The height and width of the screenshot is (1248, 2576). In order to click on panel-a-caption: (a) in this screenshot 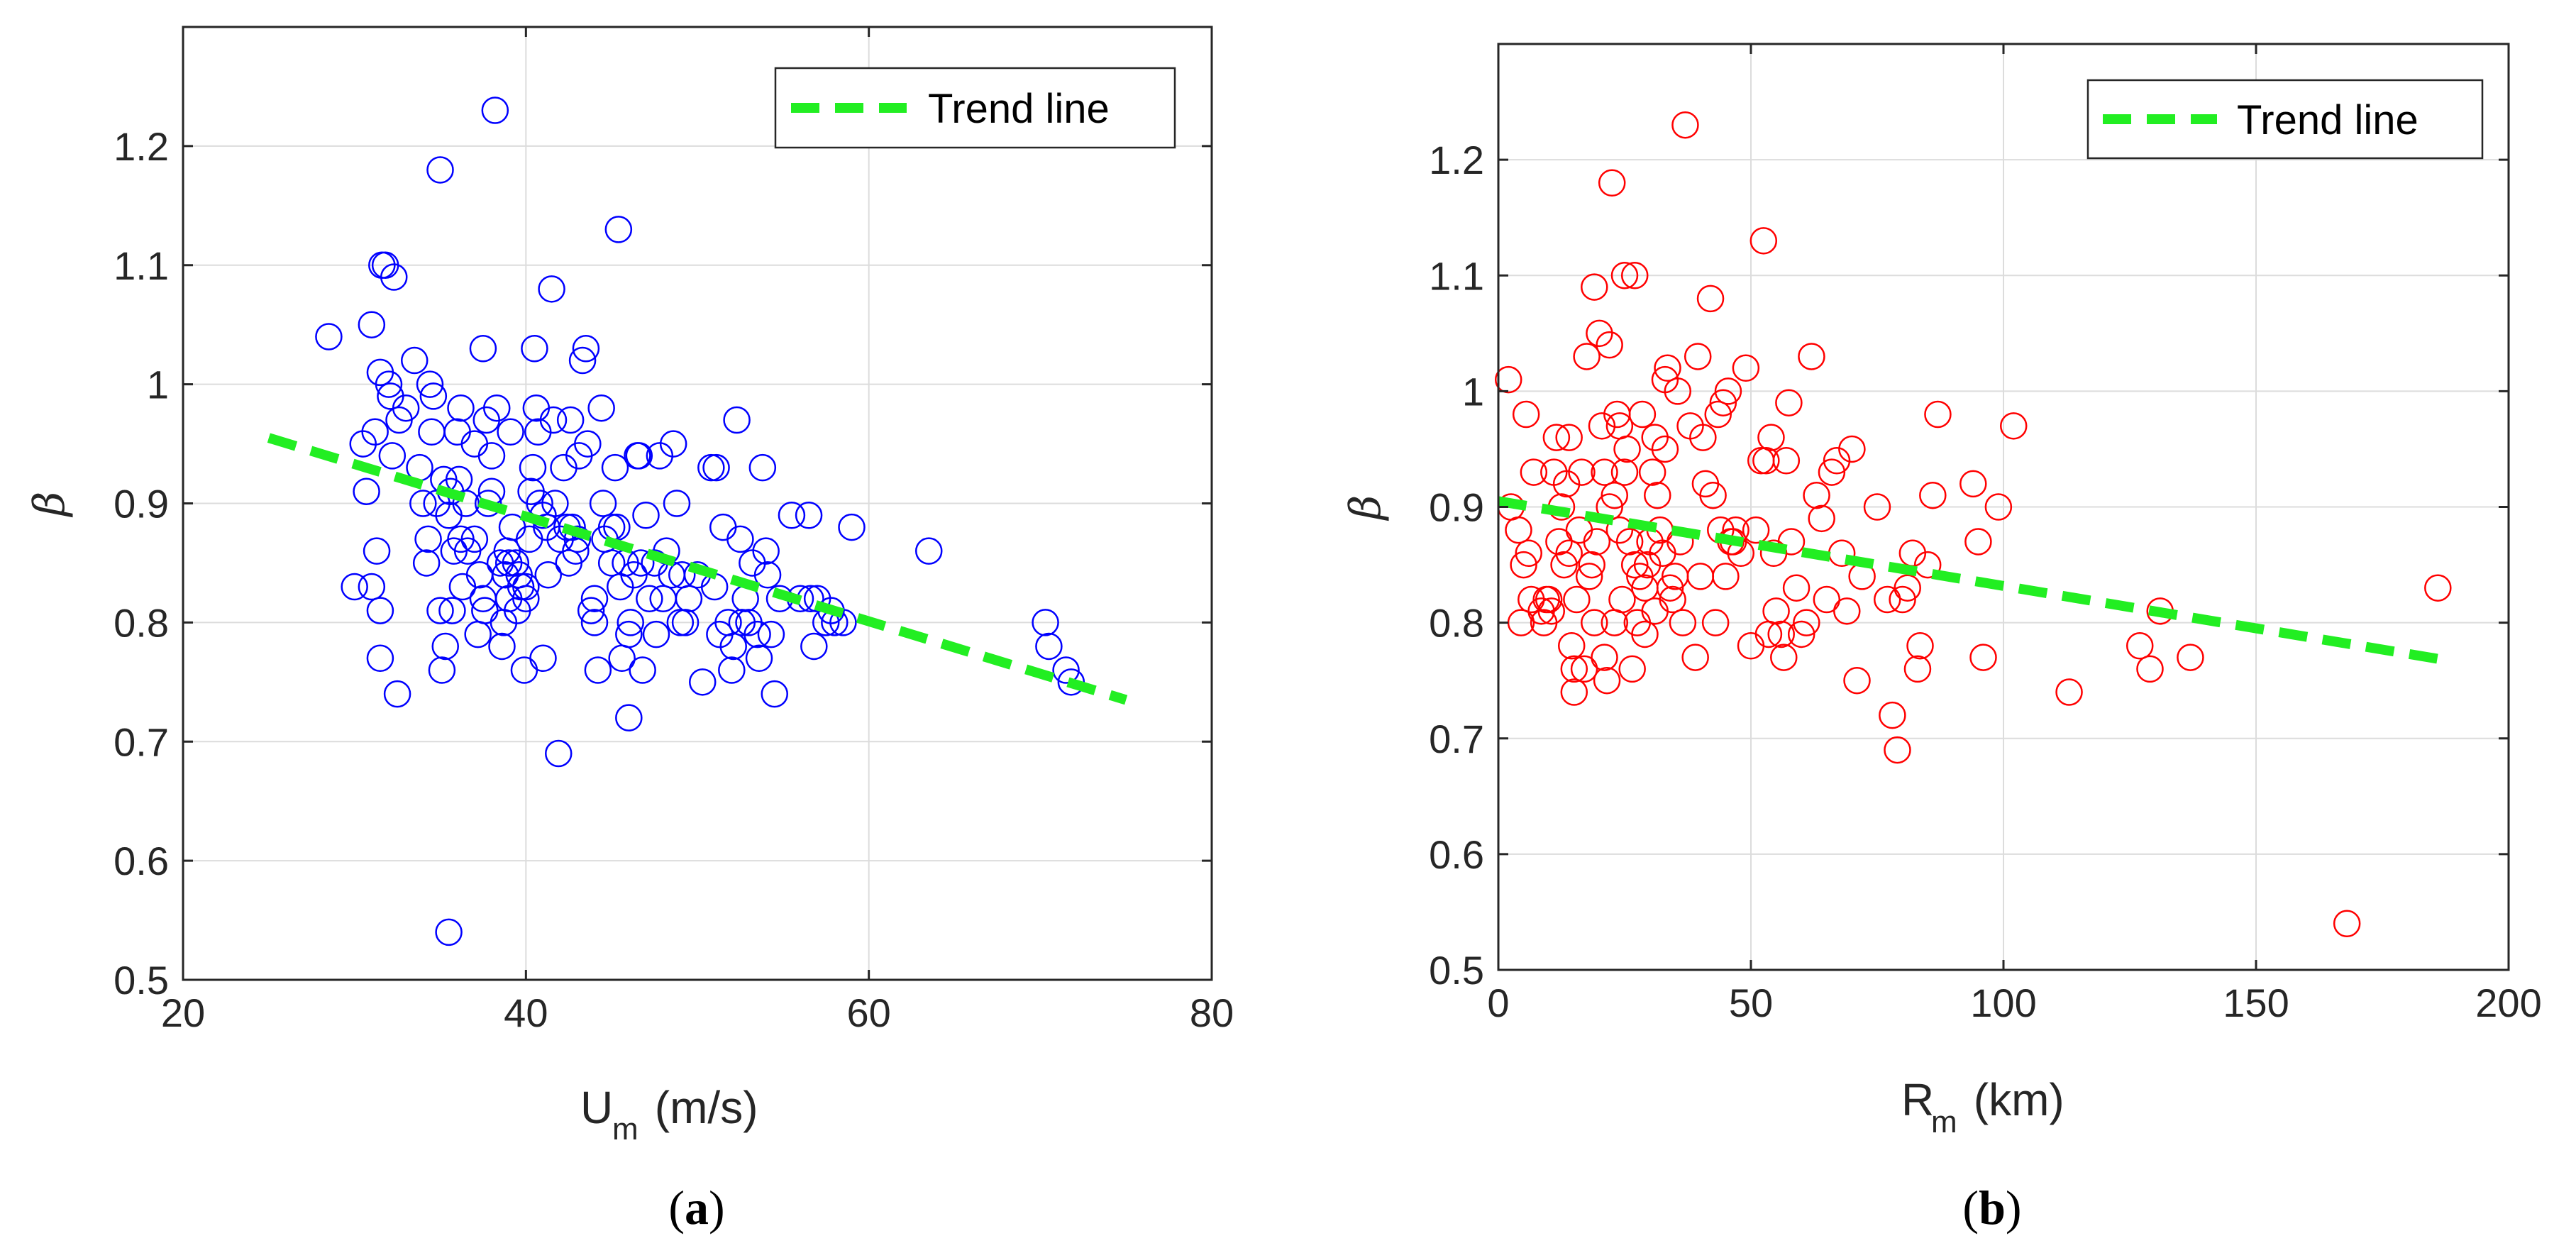, I will do `click(696, 1208)`.